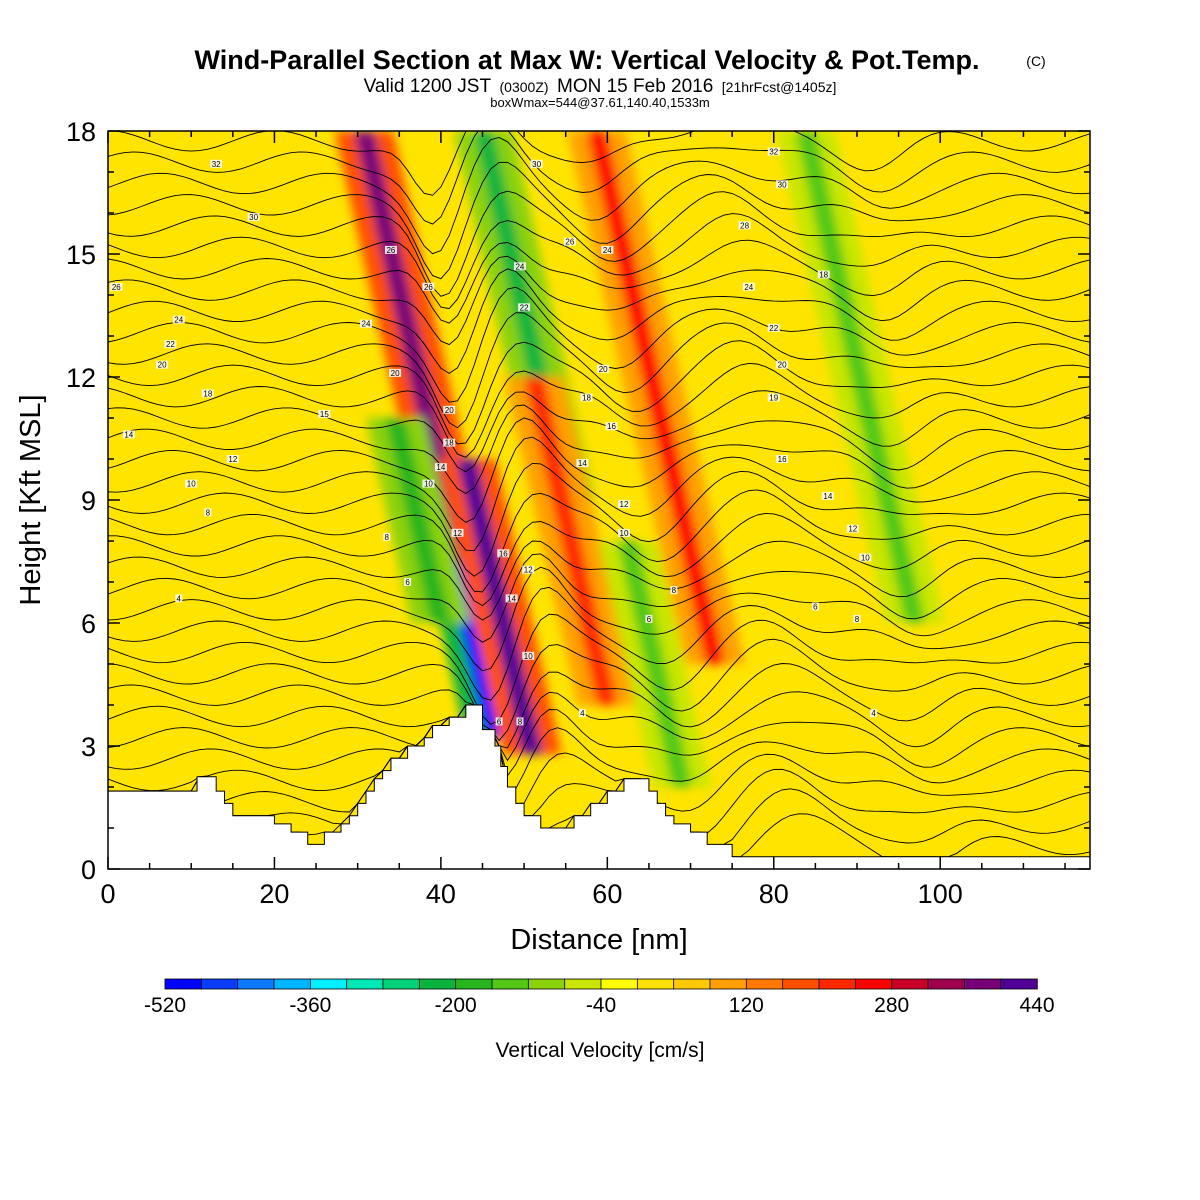 The image size is (1200, 1200). I want to click on valid-prefix: Valid 1200 JST, so click(428, 86).